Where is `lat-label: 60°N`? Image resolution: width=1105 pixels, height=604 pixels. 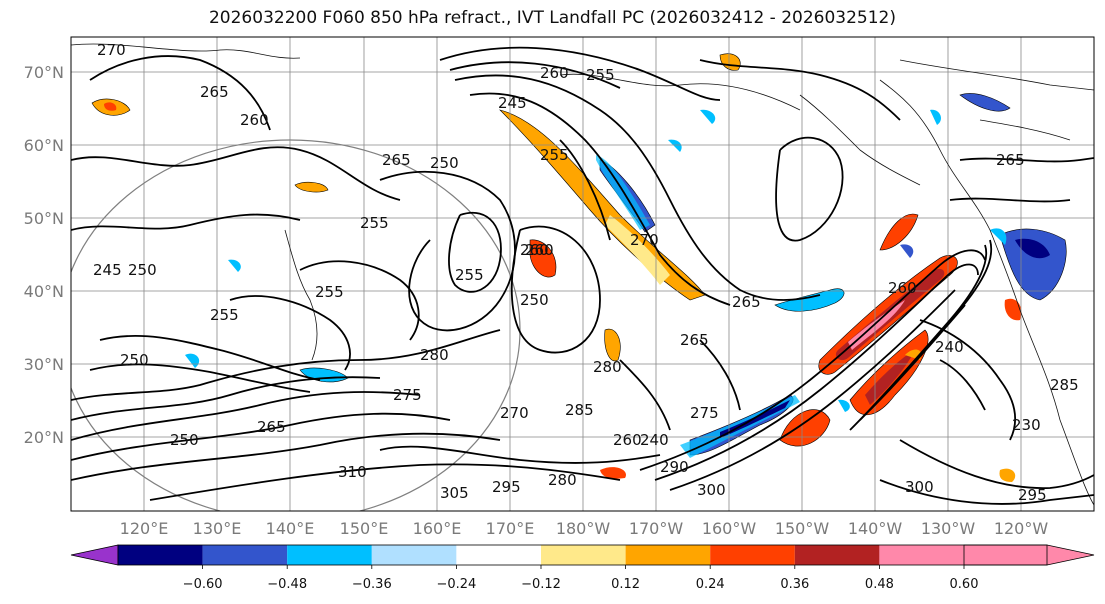 lat-label: 60°N is located at coordinates (44, 145).